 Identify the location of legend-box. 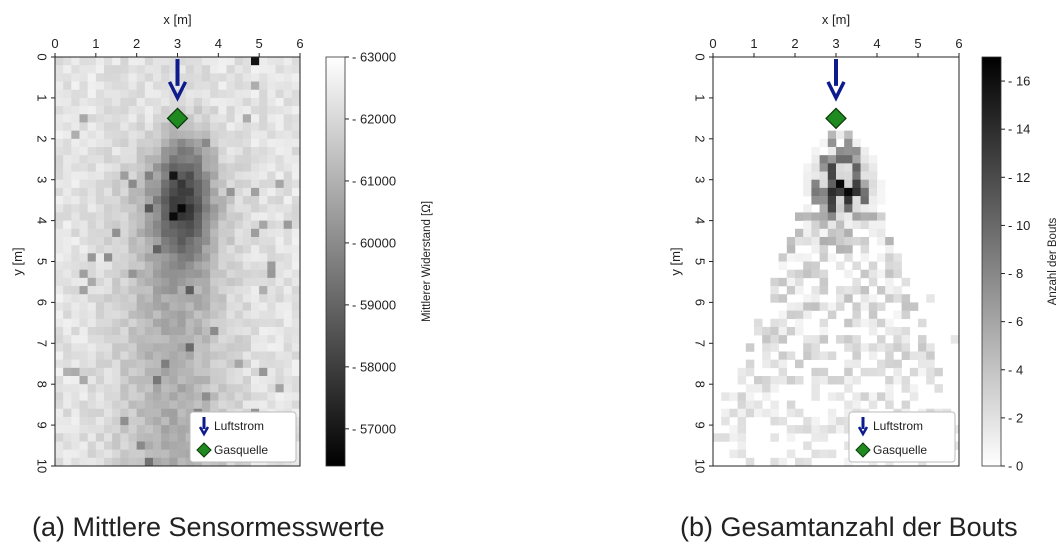
(243, 437).